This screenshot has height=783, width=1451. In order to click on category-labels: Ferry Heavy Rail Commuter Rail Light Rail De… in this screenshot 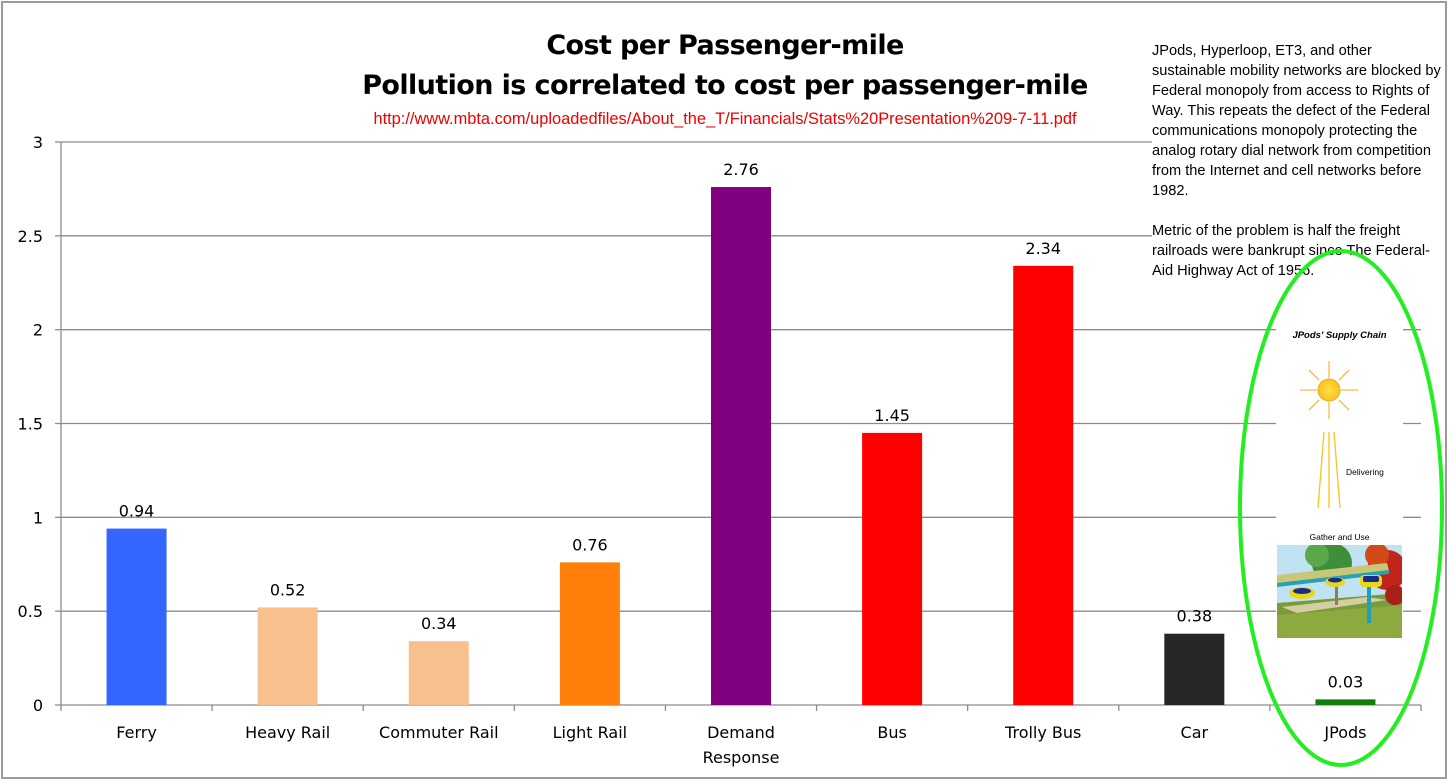, I will do `click(741, 745)`.